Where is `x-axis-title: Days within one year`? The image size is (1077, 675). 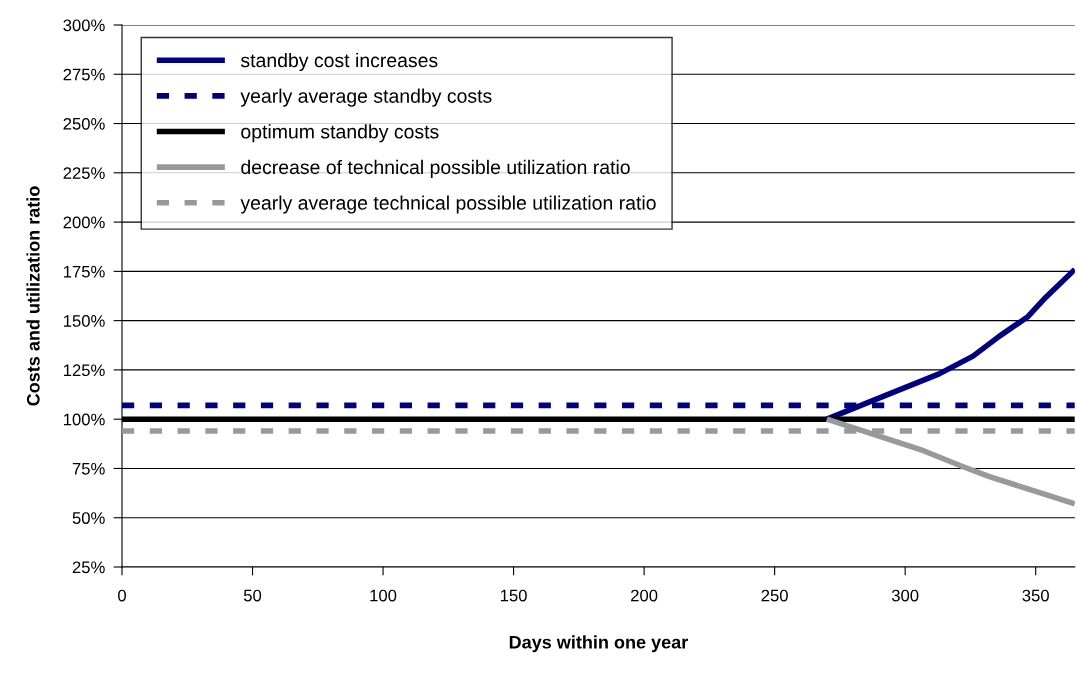
x-axis-title: Days within one year is located at coordinates (598, 644).